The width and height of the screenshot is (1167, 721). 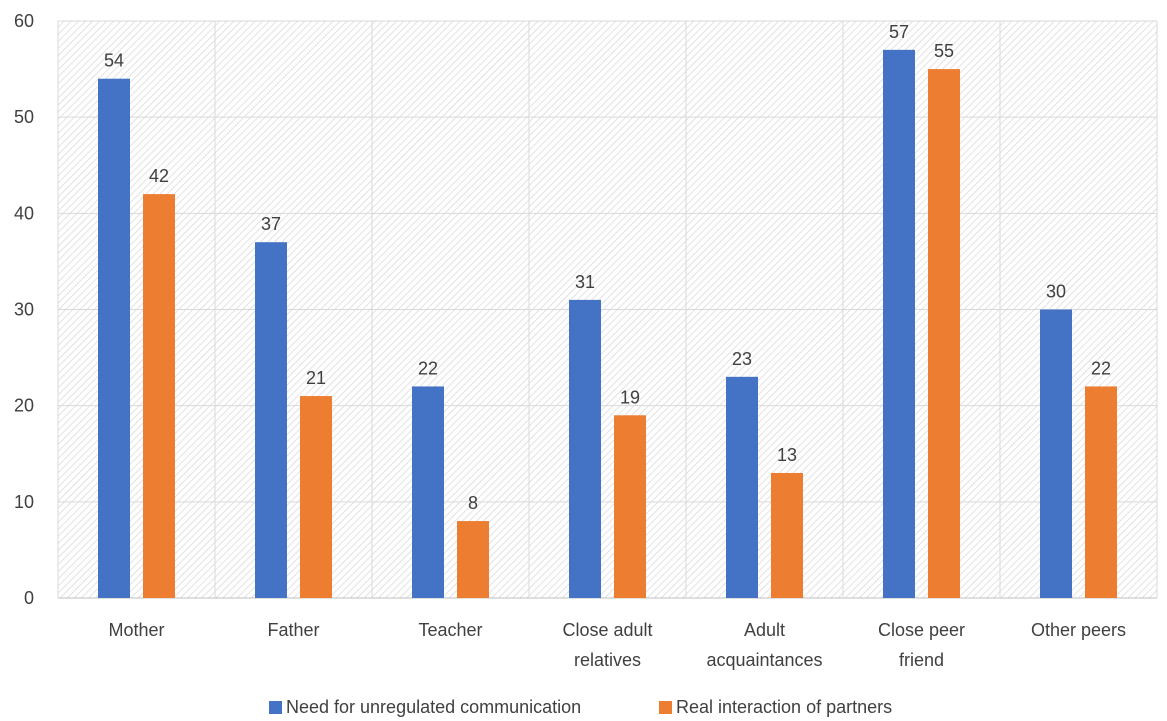 I want to click on data-label: 21, so click(x=316, y=378).